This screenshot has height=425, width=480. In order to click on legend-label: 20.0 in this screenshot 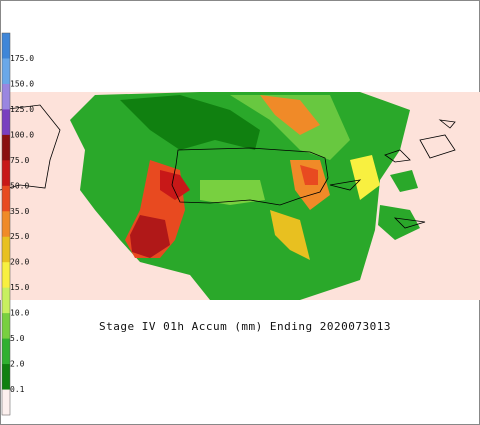, I will do `click(19, 262)`.